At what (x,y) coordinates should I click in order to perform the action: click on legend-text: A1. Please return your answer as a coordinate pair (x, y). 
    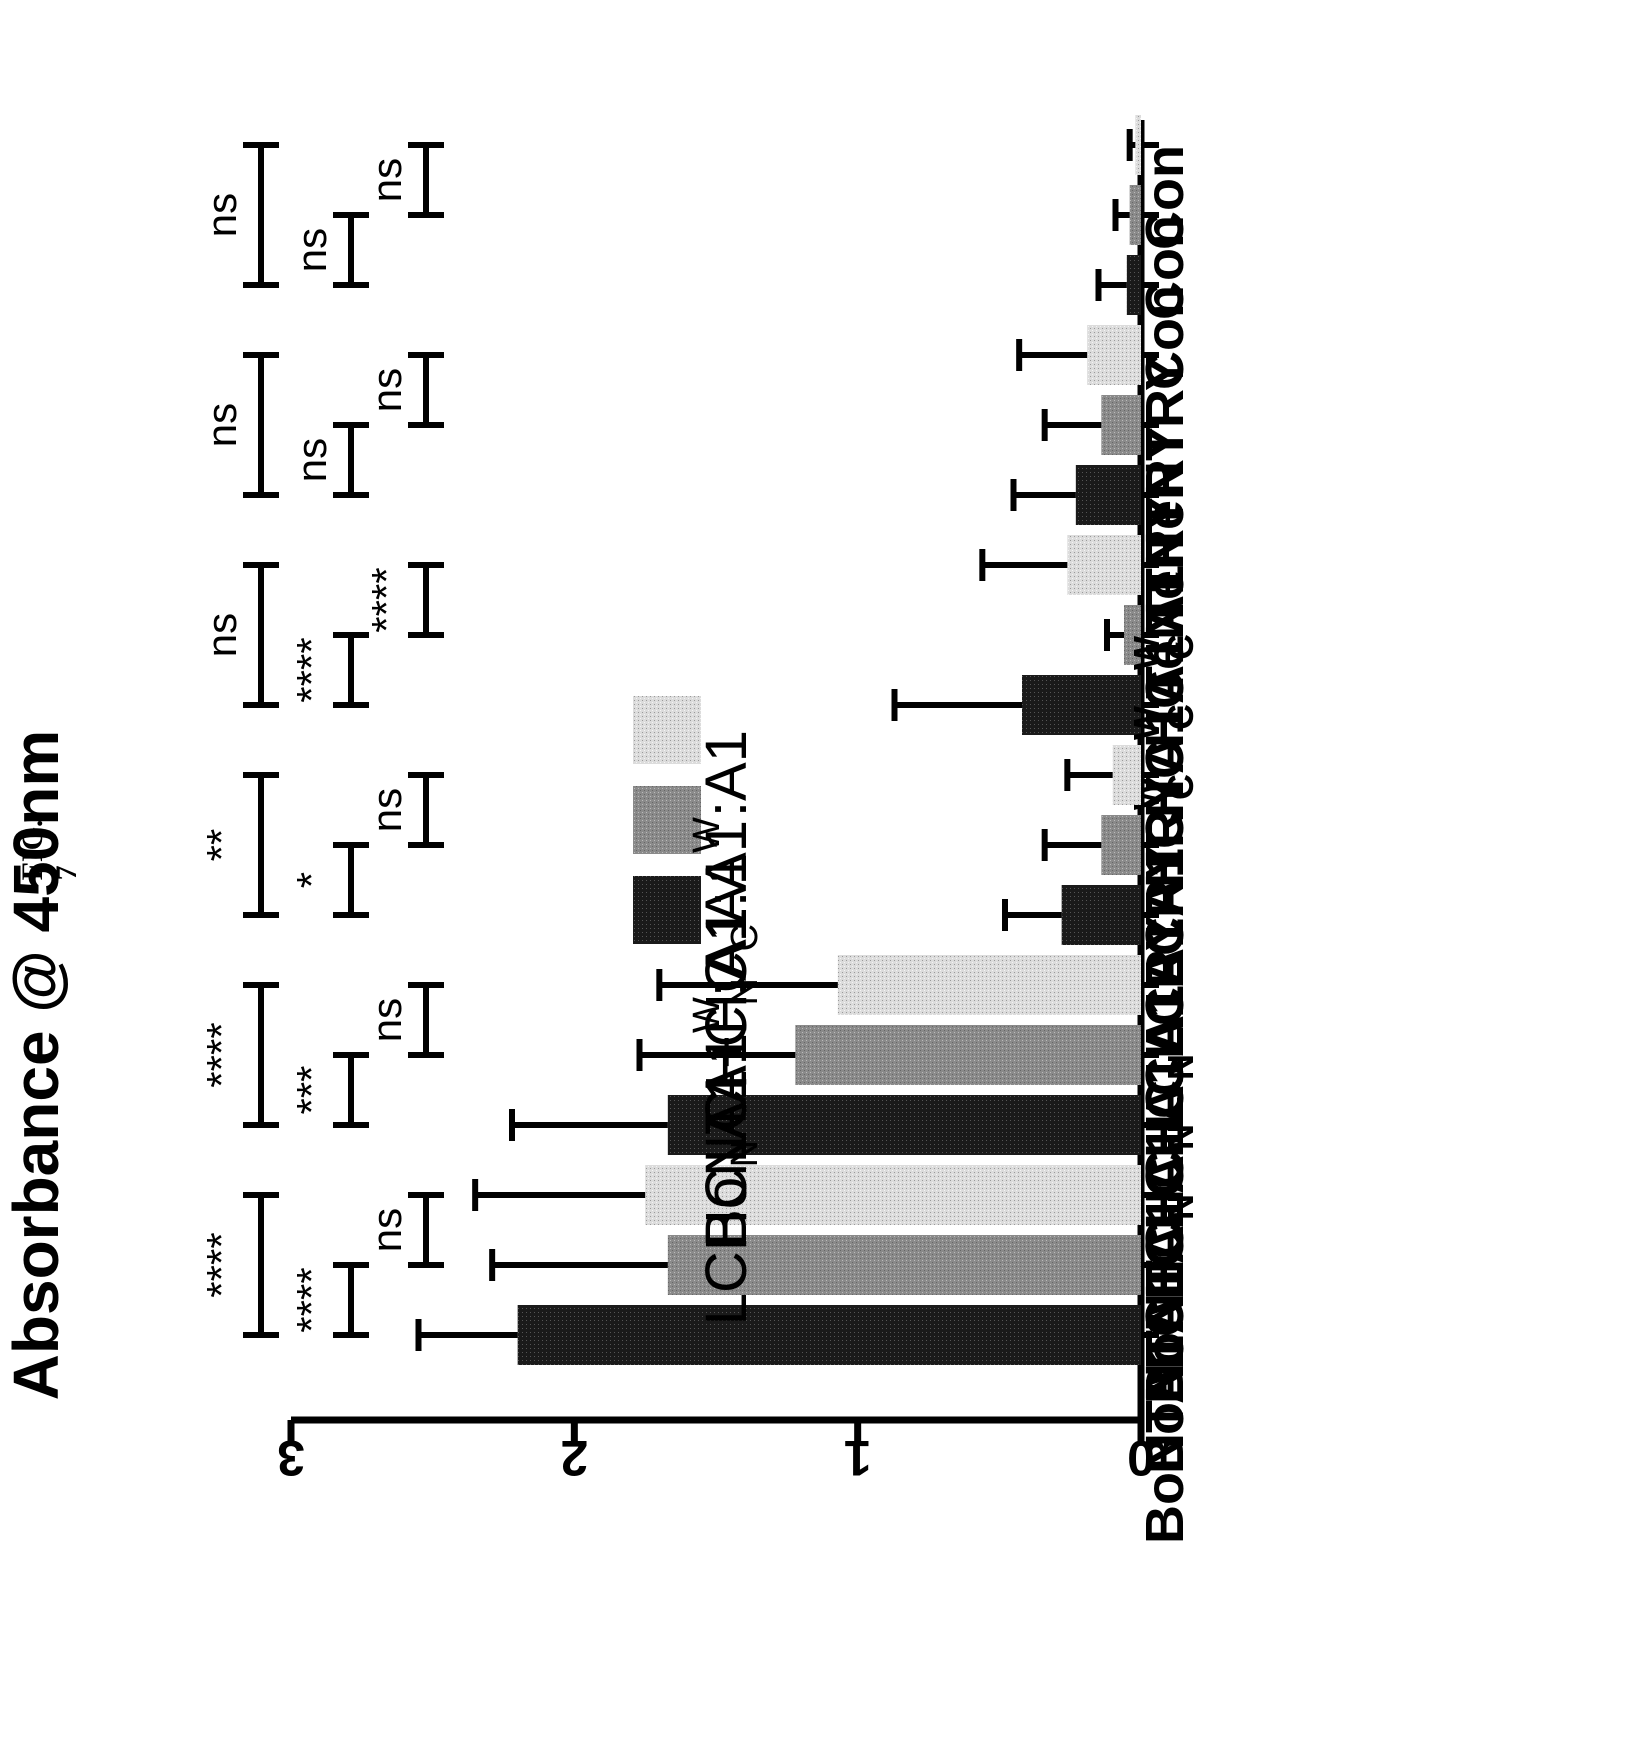
    Looking at the image, I should click on (726, 888).